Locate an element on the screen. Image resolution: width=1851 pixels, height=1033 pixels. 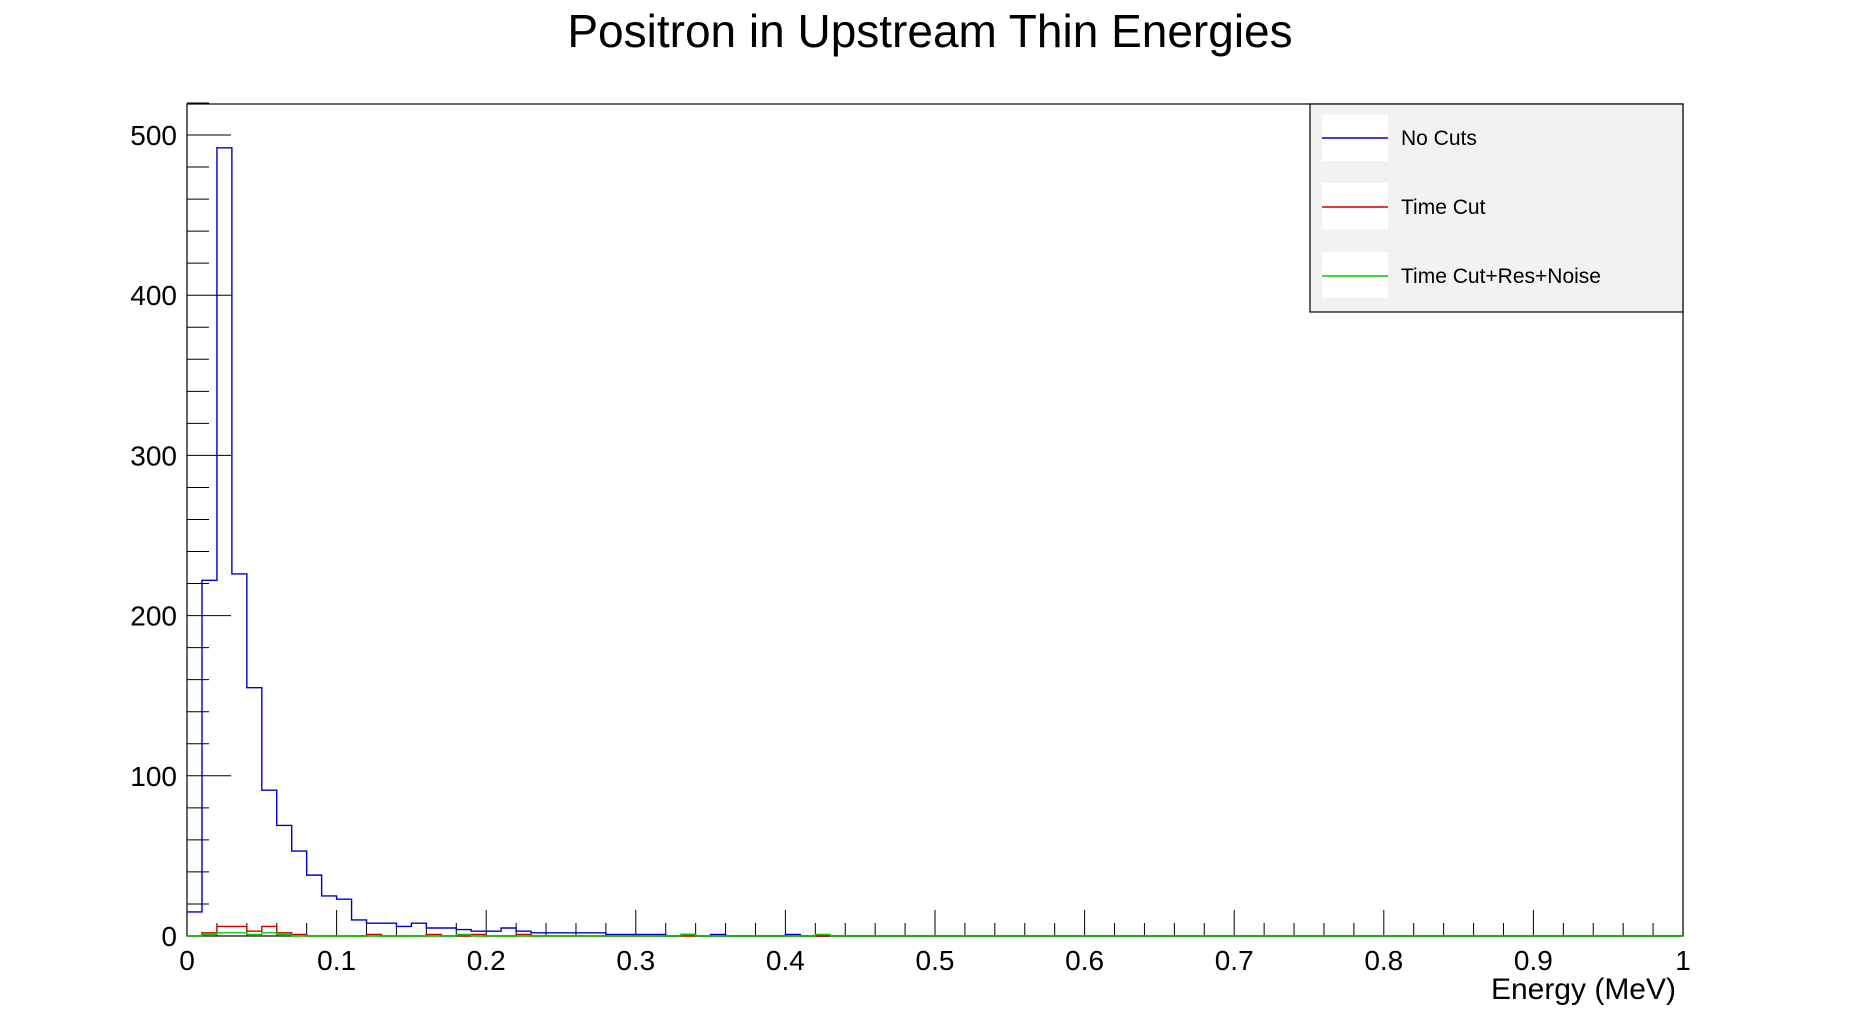
x-tick-label: 0.5 is located at coordinates (935, 960).